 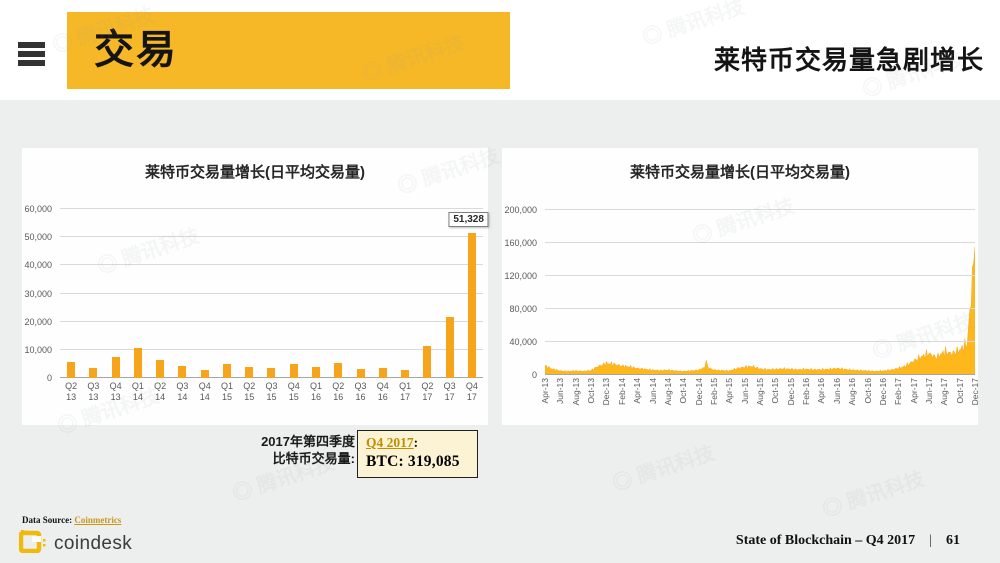 I want to click on title-banner: 交易, so click(x=288, y=50).